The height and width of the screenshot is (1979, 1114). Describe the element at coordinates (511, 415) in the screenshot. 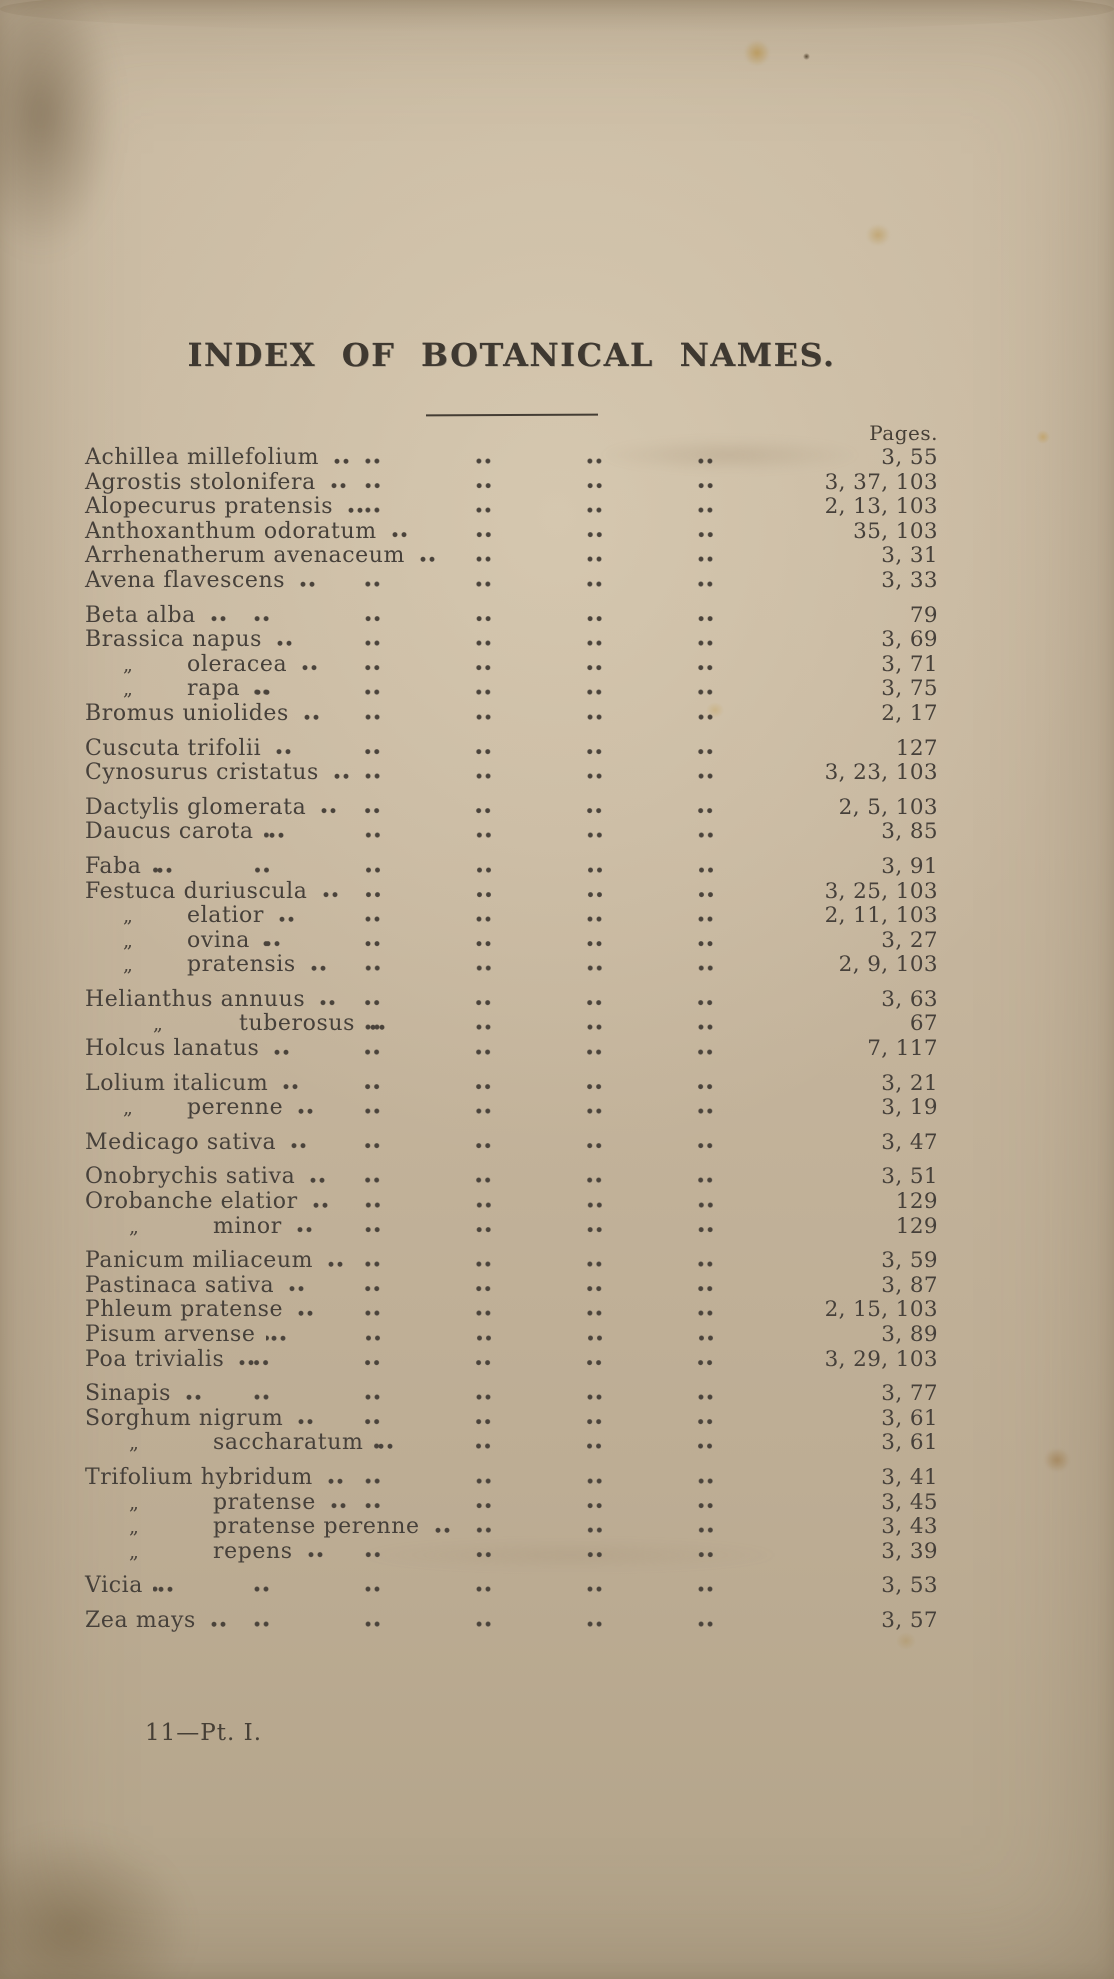

I see `title-divider-rule` at that location.